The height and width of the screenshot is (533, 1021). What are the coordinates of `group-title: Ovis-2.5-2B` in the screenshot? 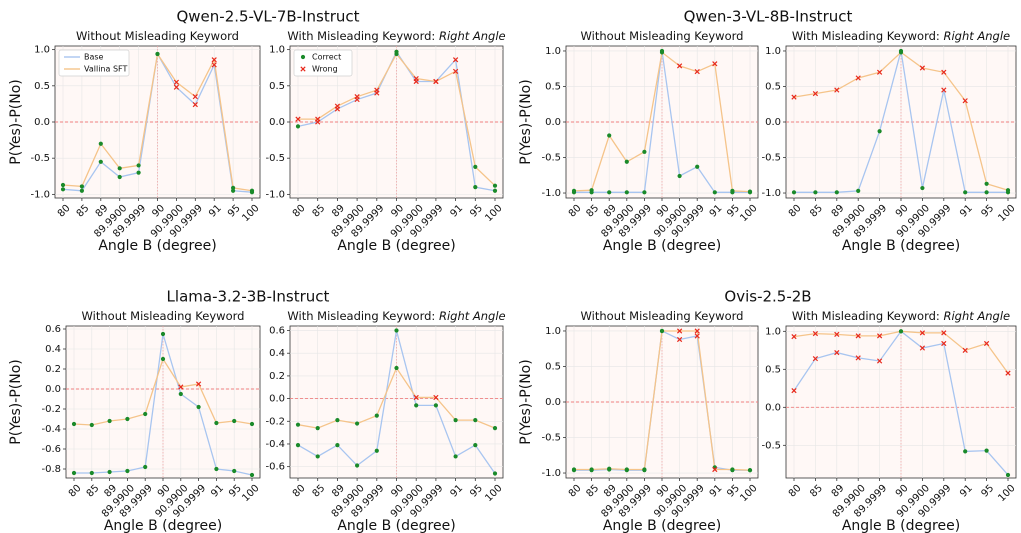 It's located at (767, 297).